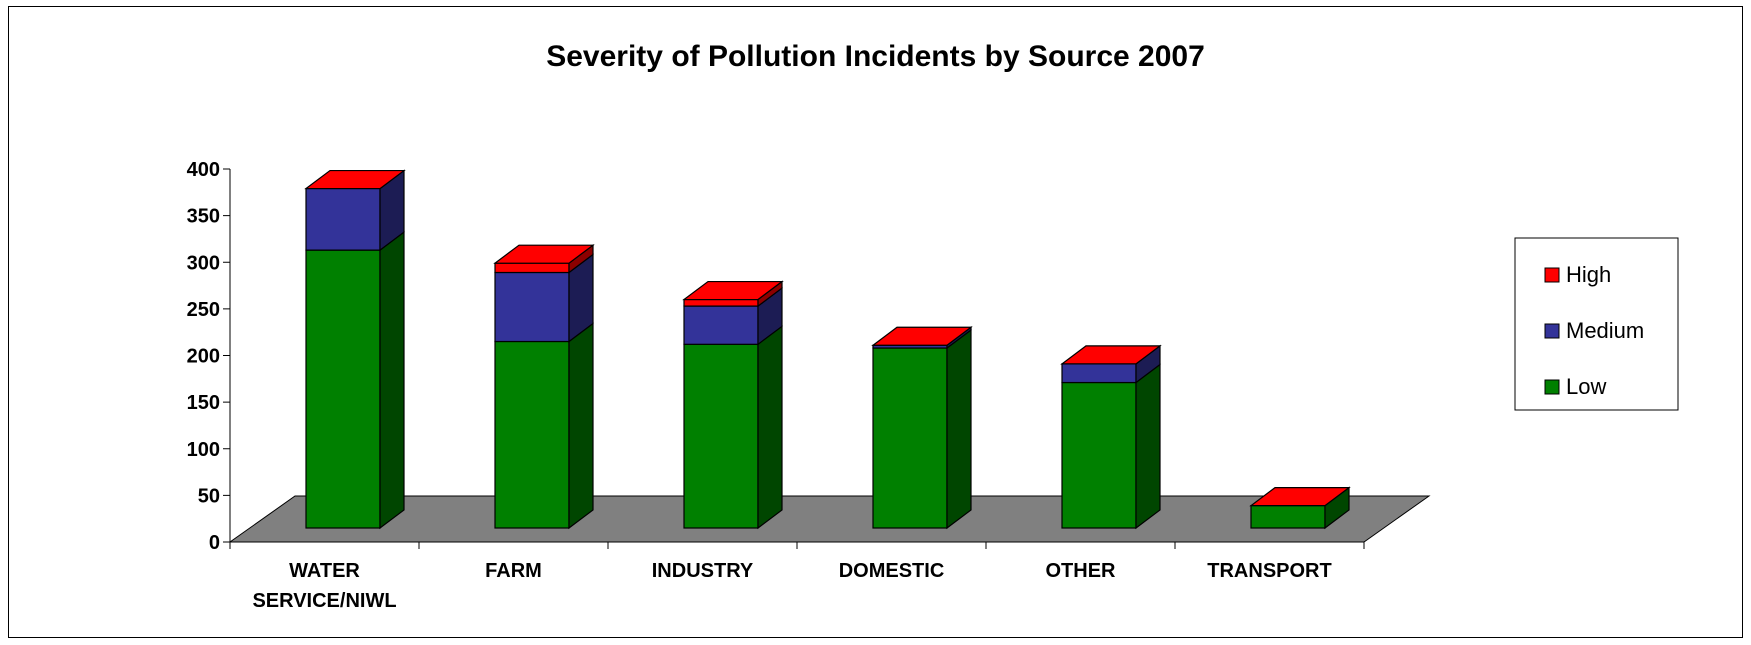  Describe the element at coordinates (1605, 330) in the screenshot. I see `legend-label: Medium` at that location.